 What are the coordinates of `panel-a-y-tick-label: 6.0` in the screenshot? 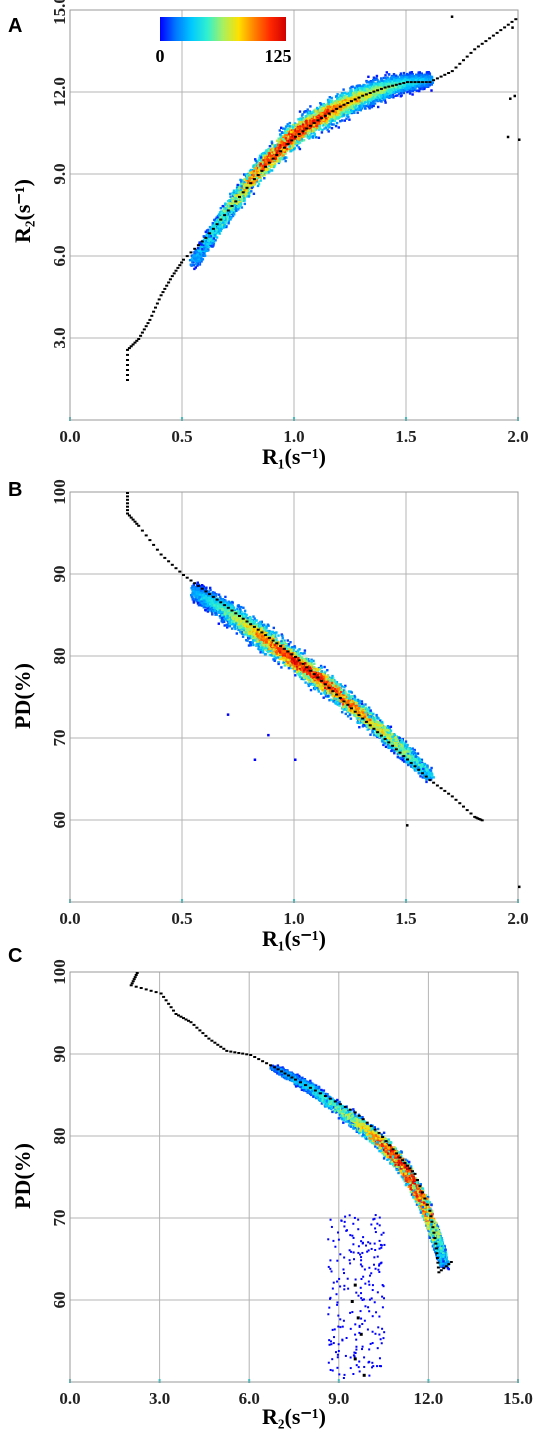 It's located at (59, 255).